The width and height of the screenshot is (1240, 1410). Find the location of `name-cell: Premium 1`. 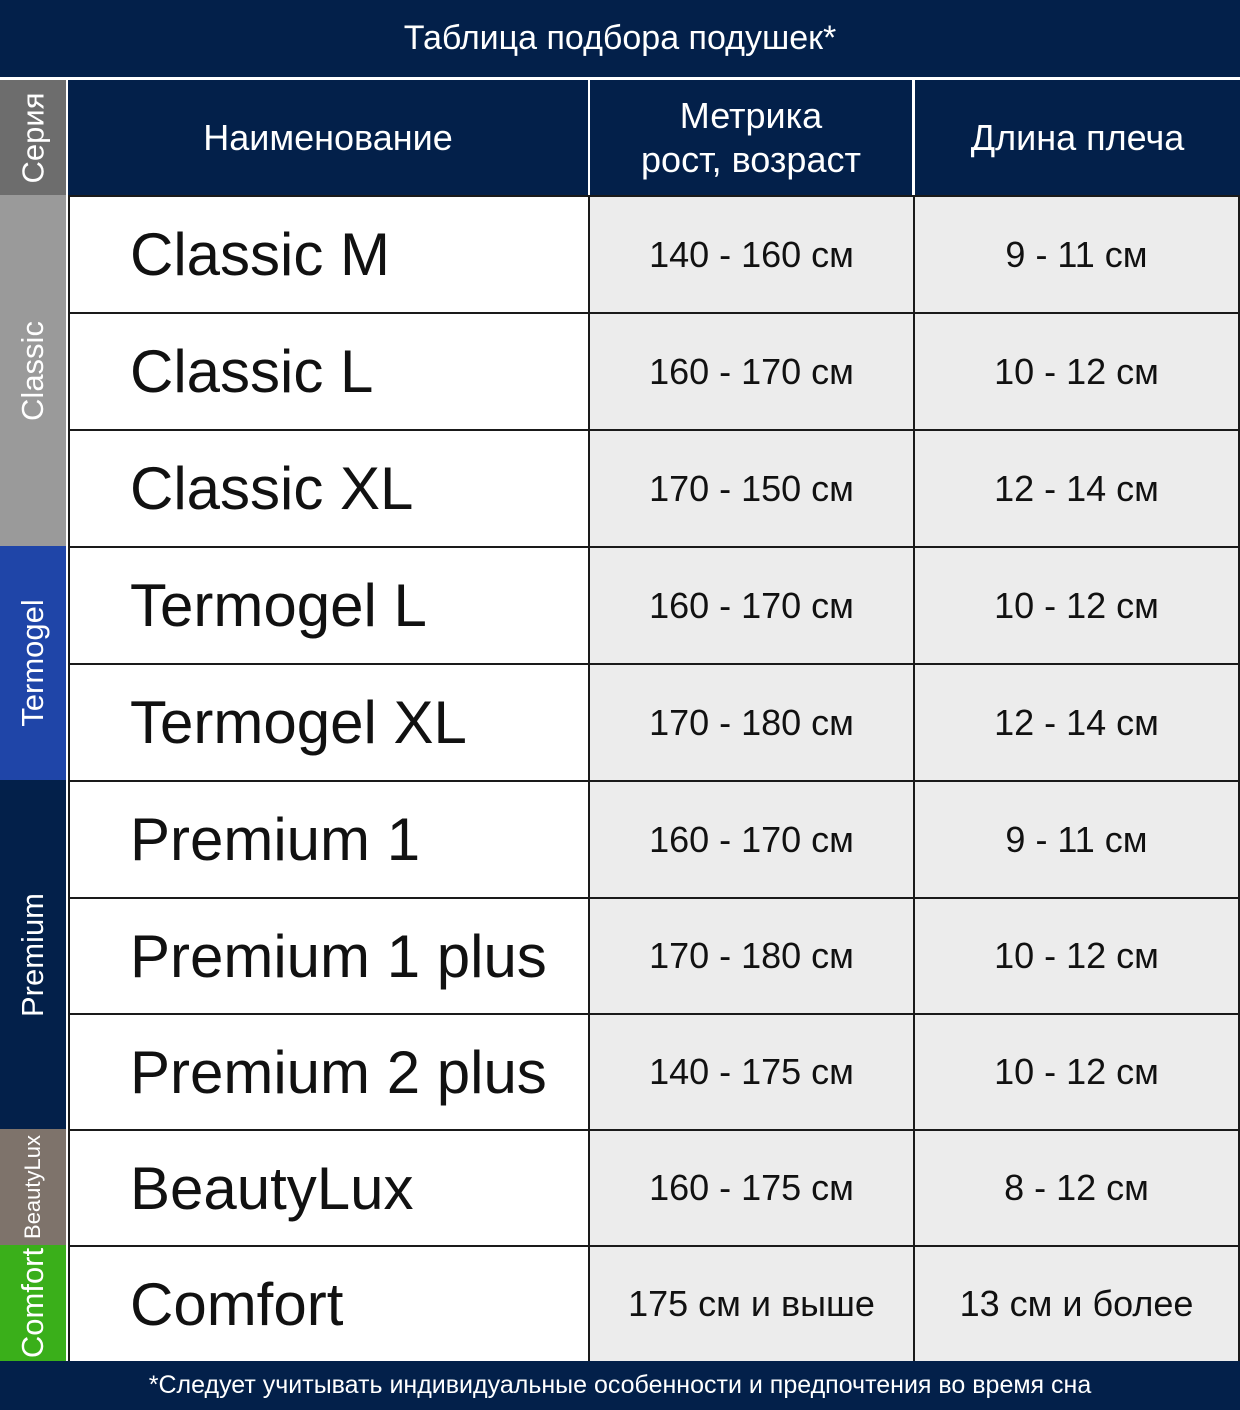

name-cell: Premium 1 is located at coordinates (329, 839).